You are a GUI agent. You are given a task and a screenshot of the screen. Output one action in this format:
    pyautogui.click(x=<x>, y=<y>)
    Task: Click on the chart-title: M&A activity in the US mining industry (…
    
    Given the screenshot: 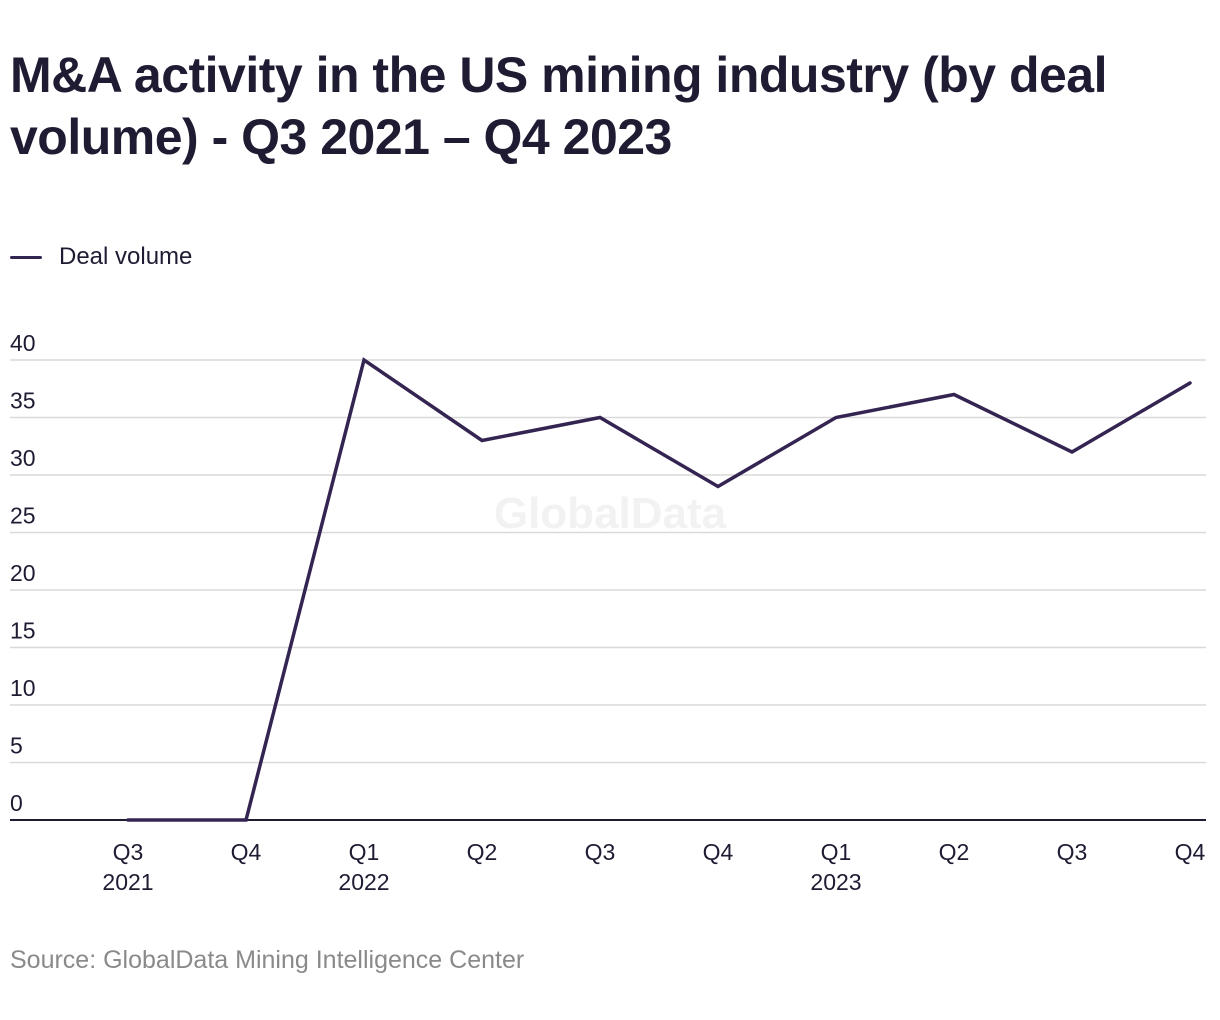 What is the action you would take?
    pyautogui.click(x=559, y=106)
    